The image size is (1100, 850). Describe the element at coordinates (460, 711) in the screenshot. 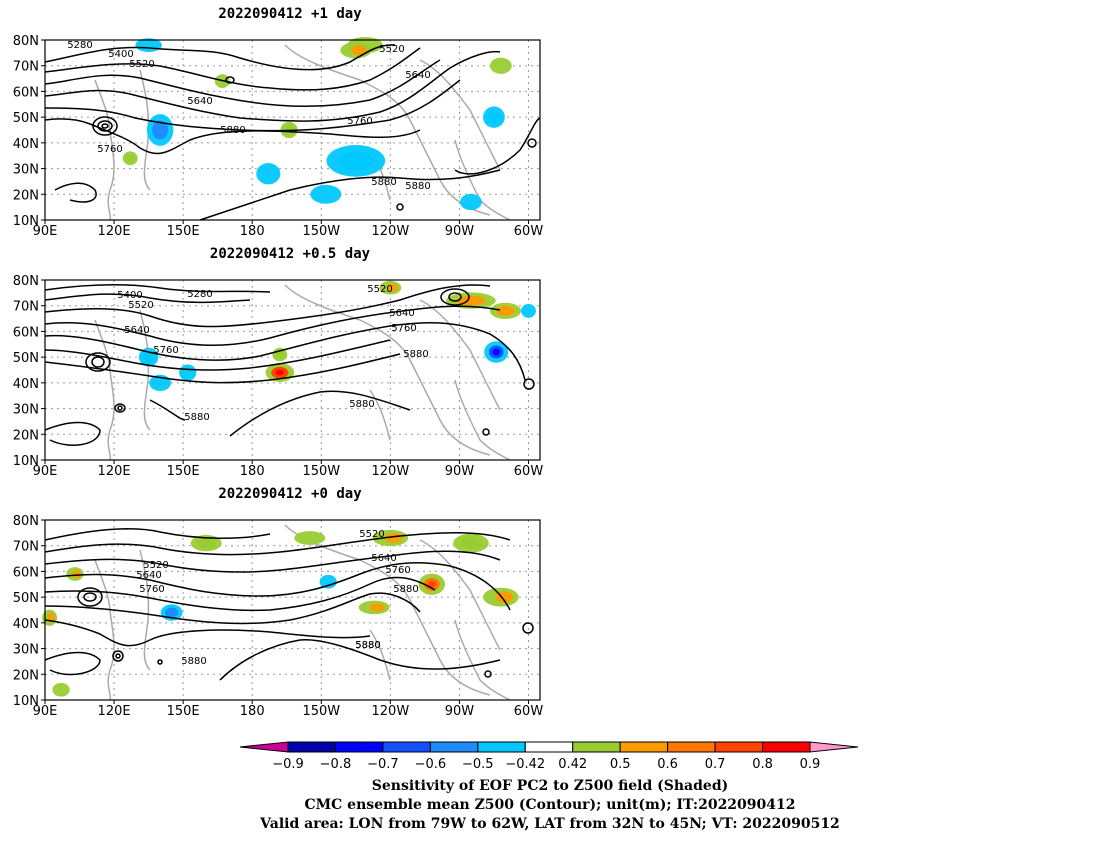

I see `lon-tick-label: 90W` at that location.